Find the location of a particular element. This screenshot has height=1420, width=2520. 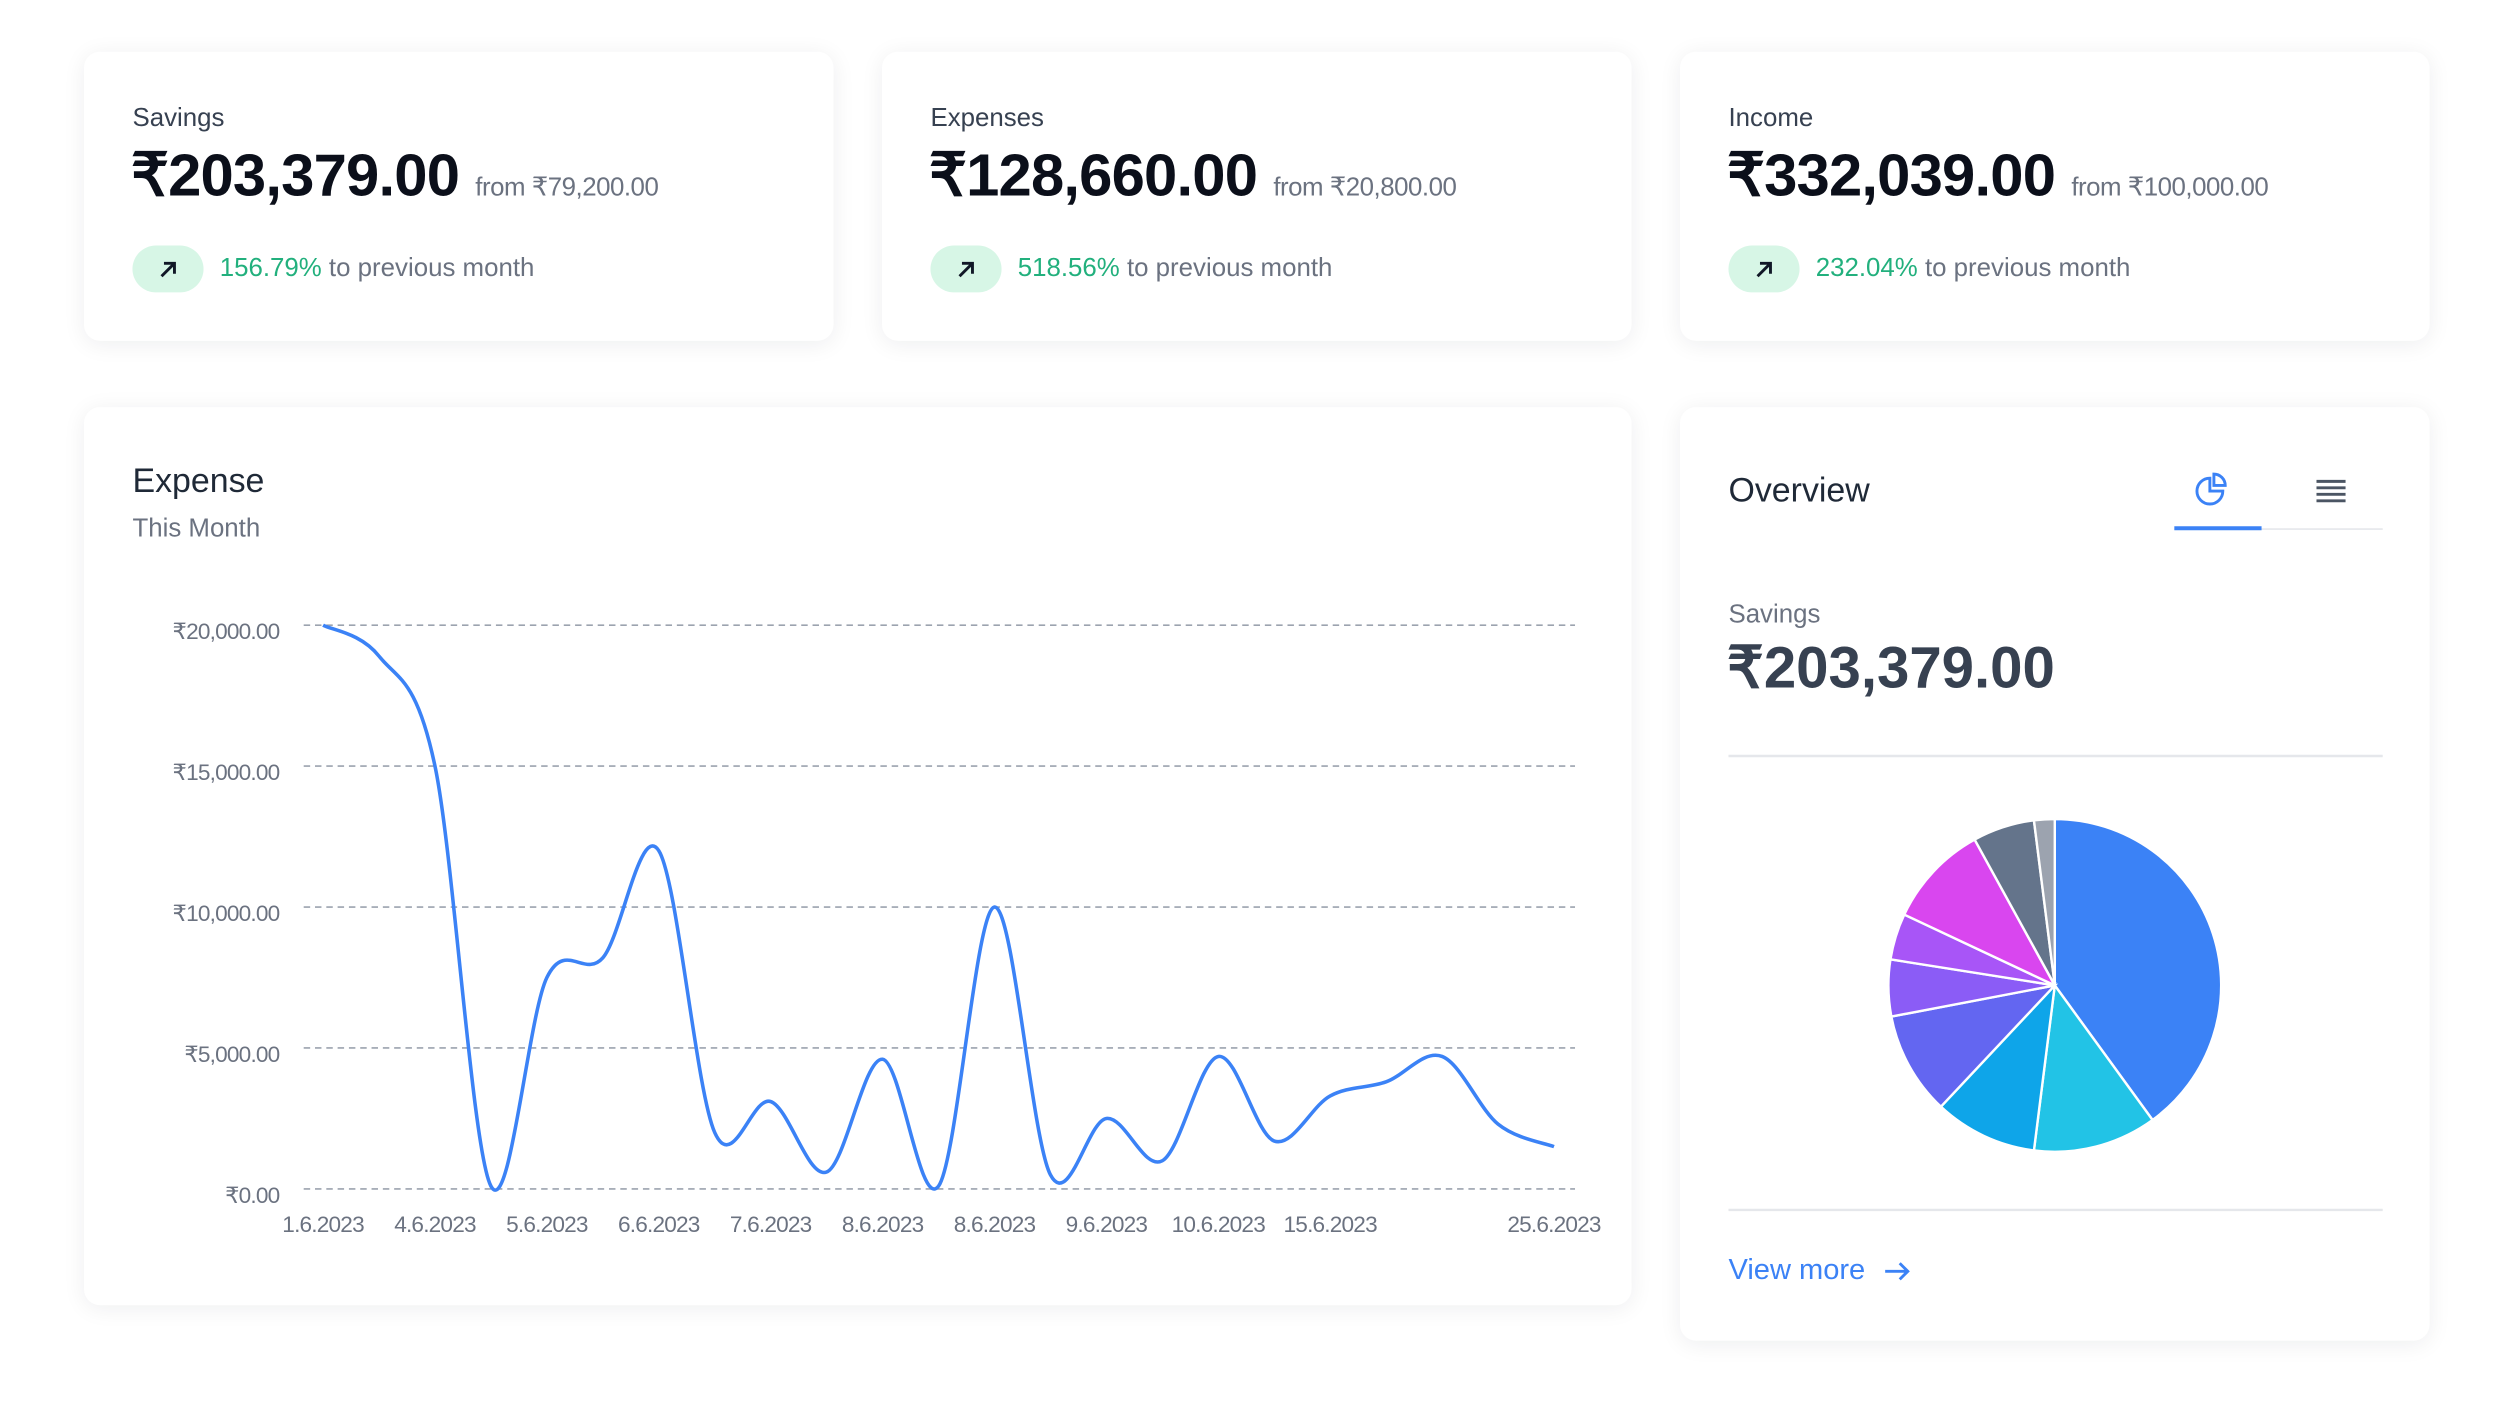

y-tick-label: ₹0.00 is located at coordinates (252, 1195).